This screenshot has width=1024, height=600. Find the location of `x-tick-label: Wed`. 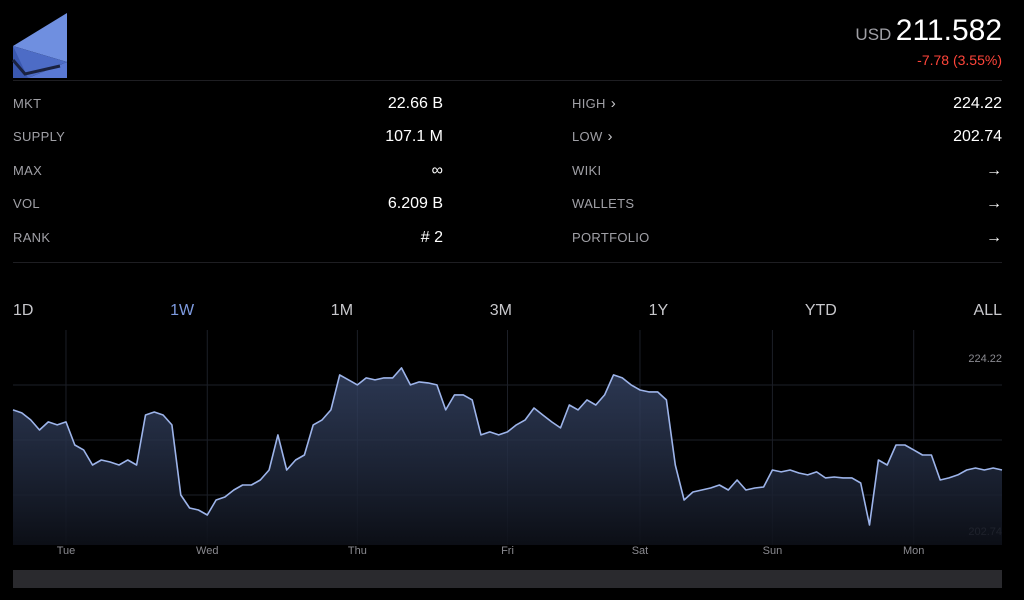

x-tick-label: Wed is located at coordinates (207, 551).